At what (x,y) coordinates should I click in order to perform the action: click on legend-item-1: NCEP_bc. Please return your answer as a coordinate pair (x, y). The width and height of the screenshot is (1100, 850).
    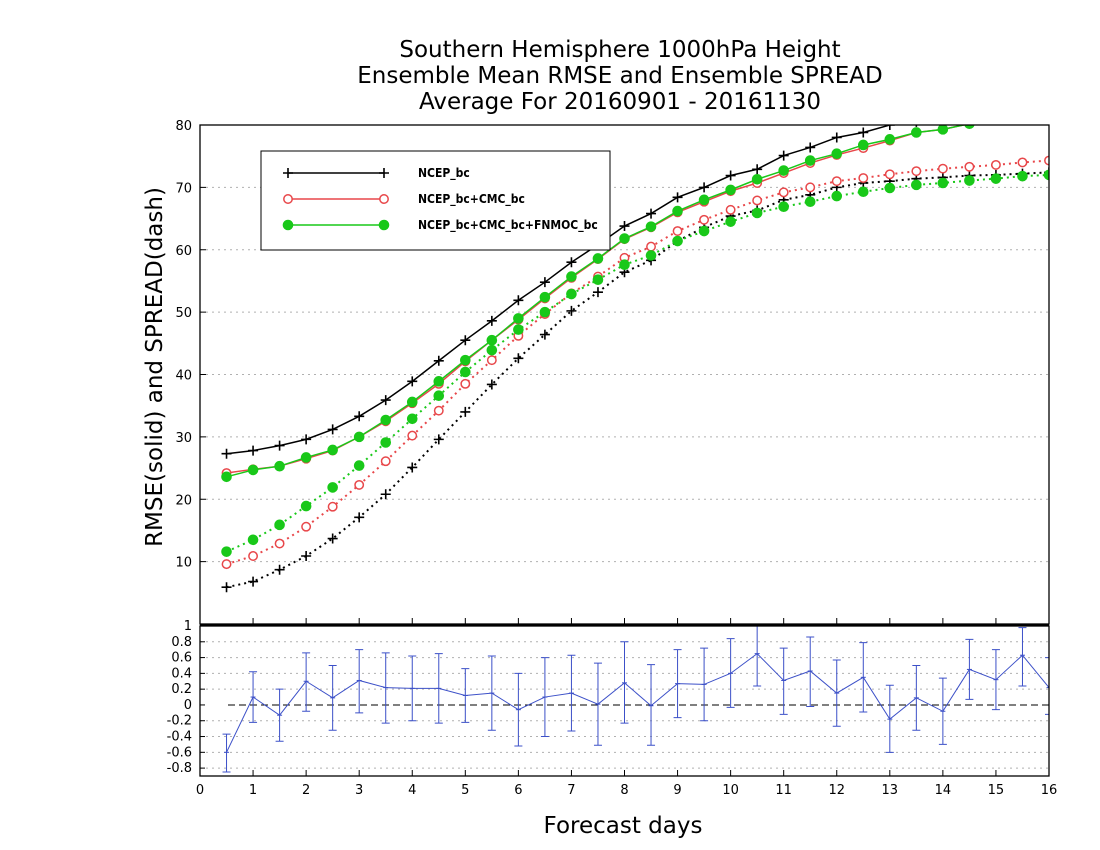
    Looking at the image, I should click on (376, 173).